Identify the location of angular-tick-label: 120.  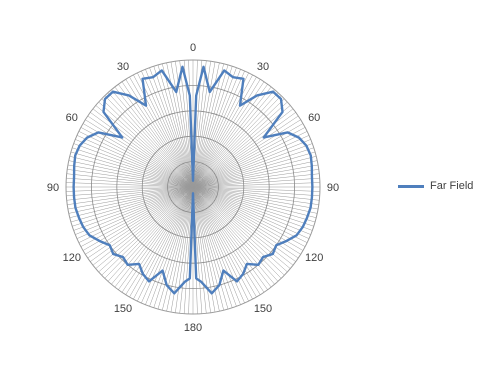
(72, 258).